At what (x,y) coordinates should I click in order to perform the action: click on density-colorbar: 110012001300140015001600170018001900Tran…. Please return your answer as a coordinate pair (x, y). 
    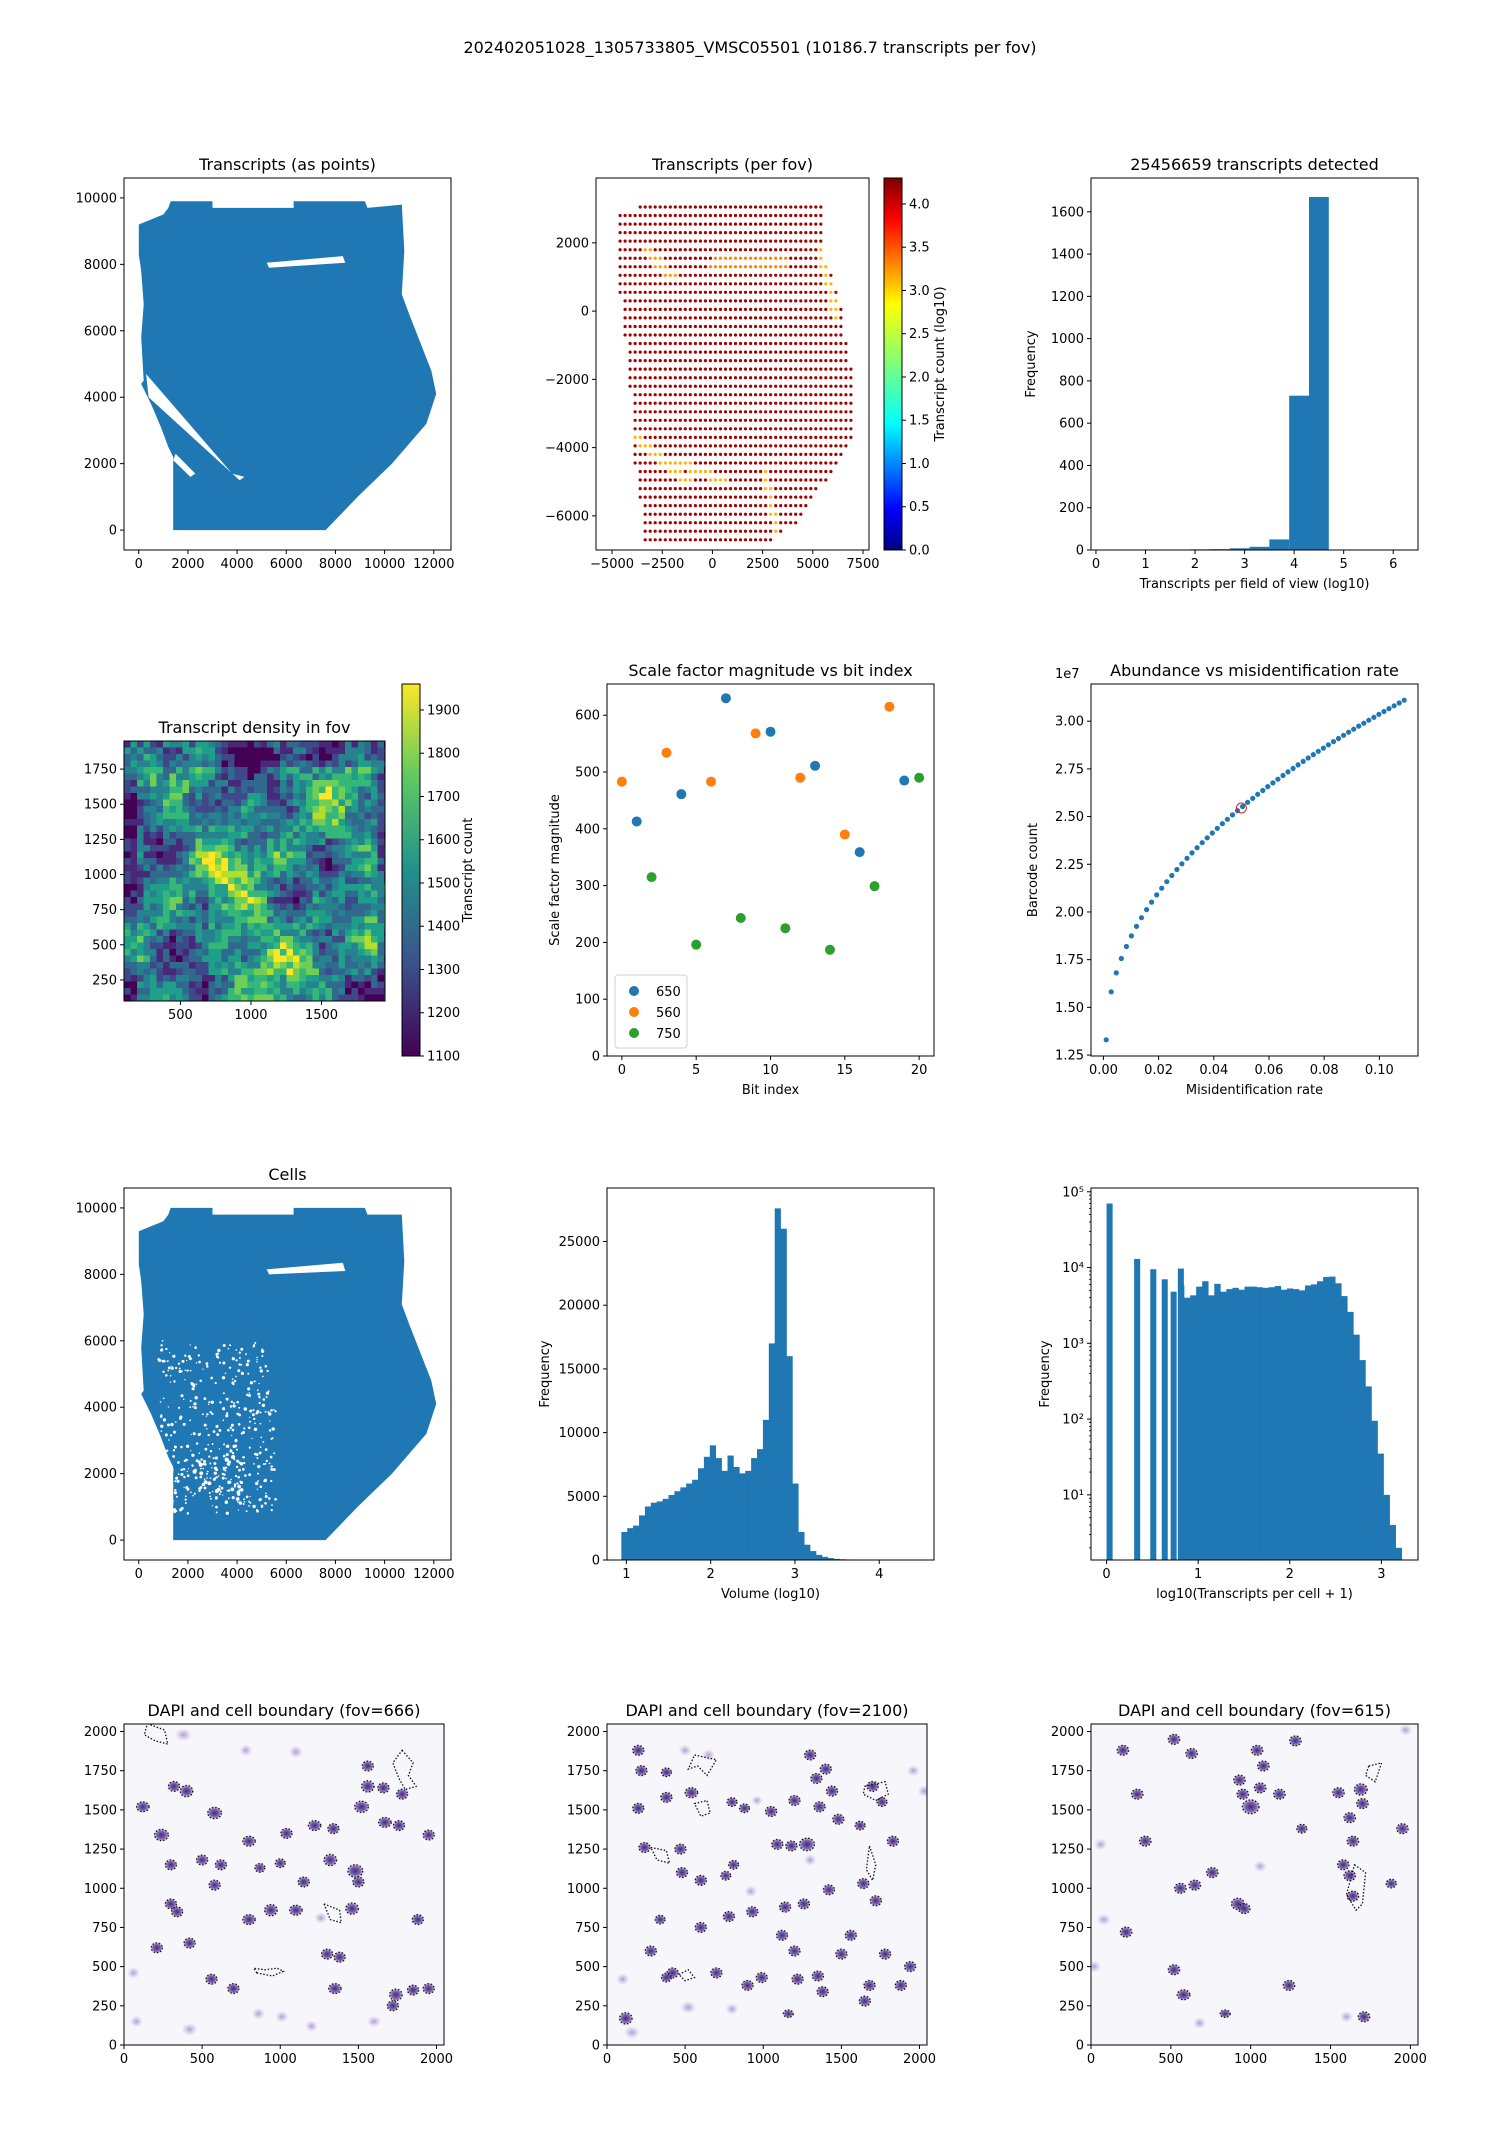
    Looking at the image, I should click on (438, 874).